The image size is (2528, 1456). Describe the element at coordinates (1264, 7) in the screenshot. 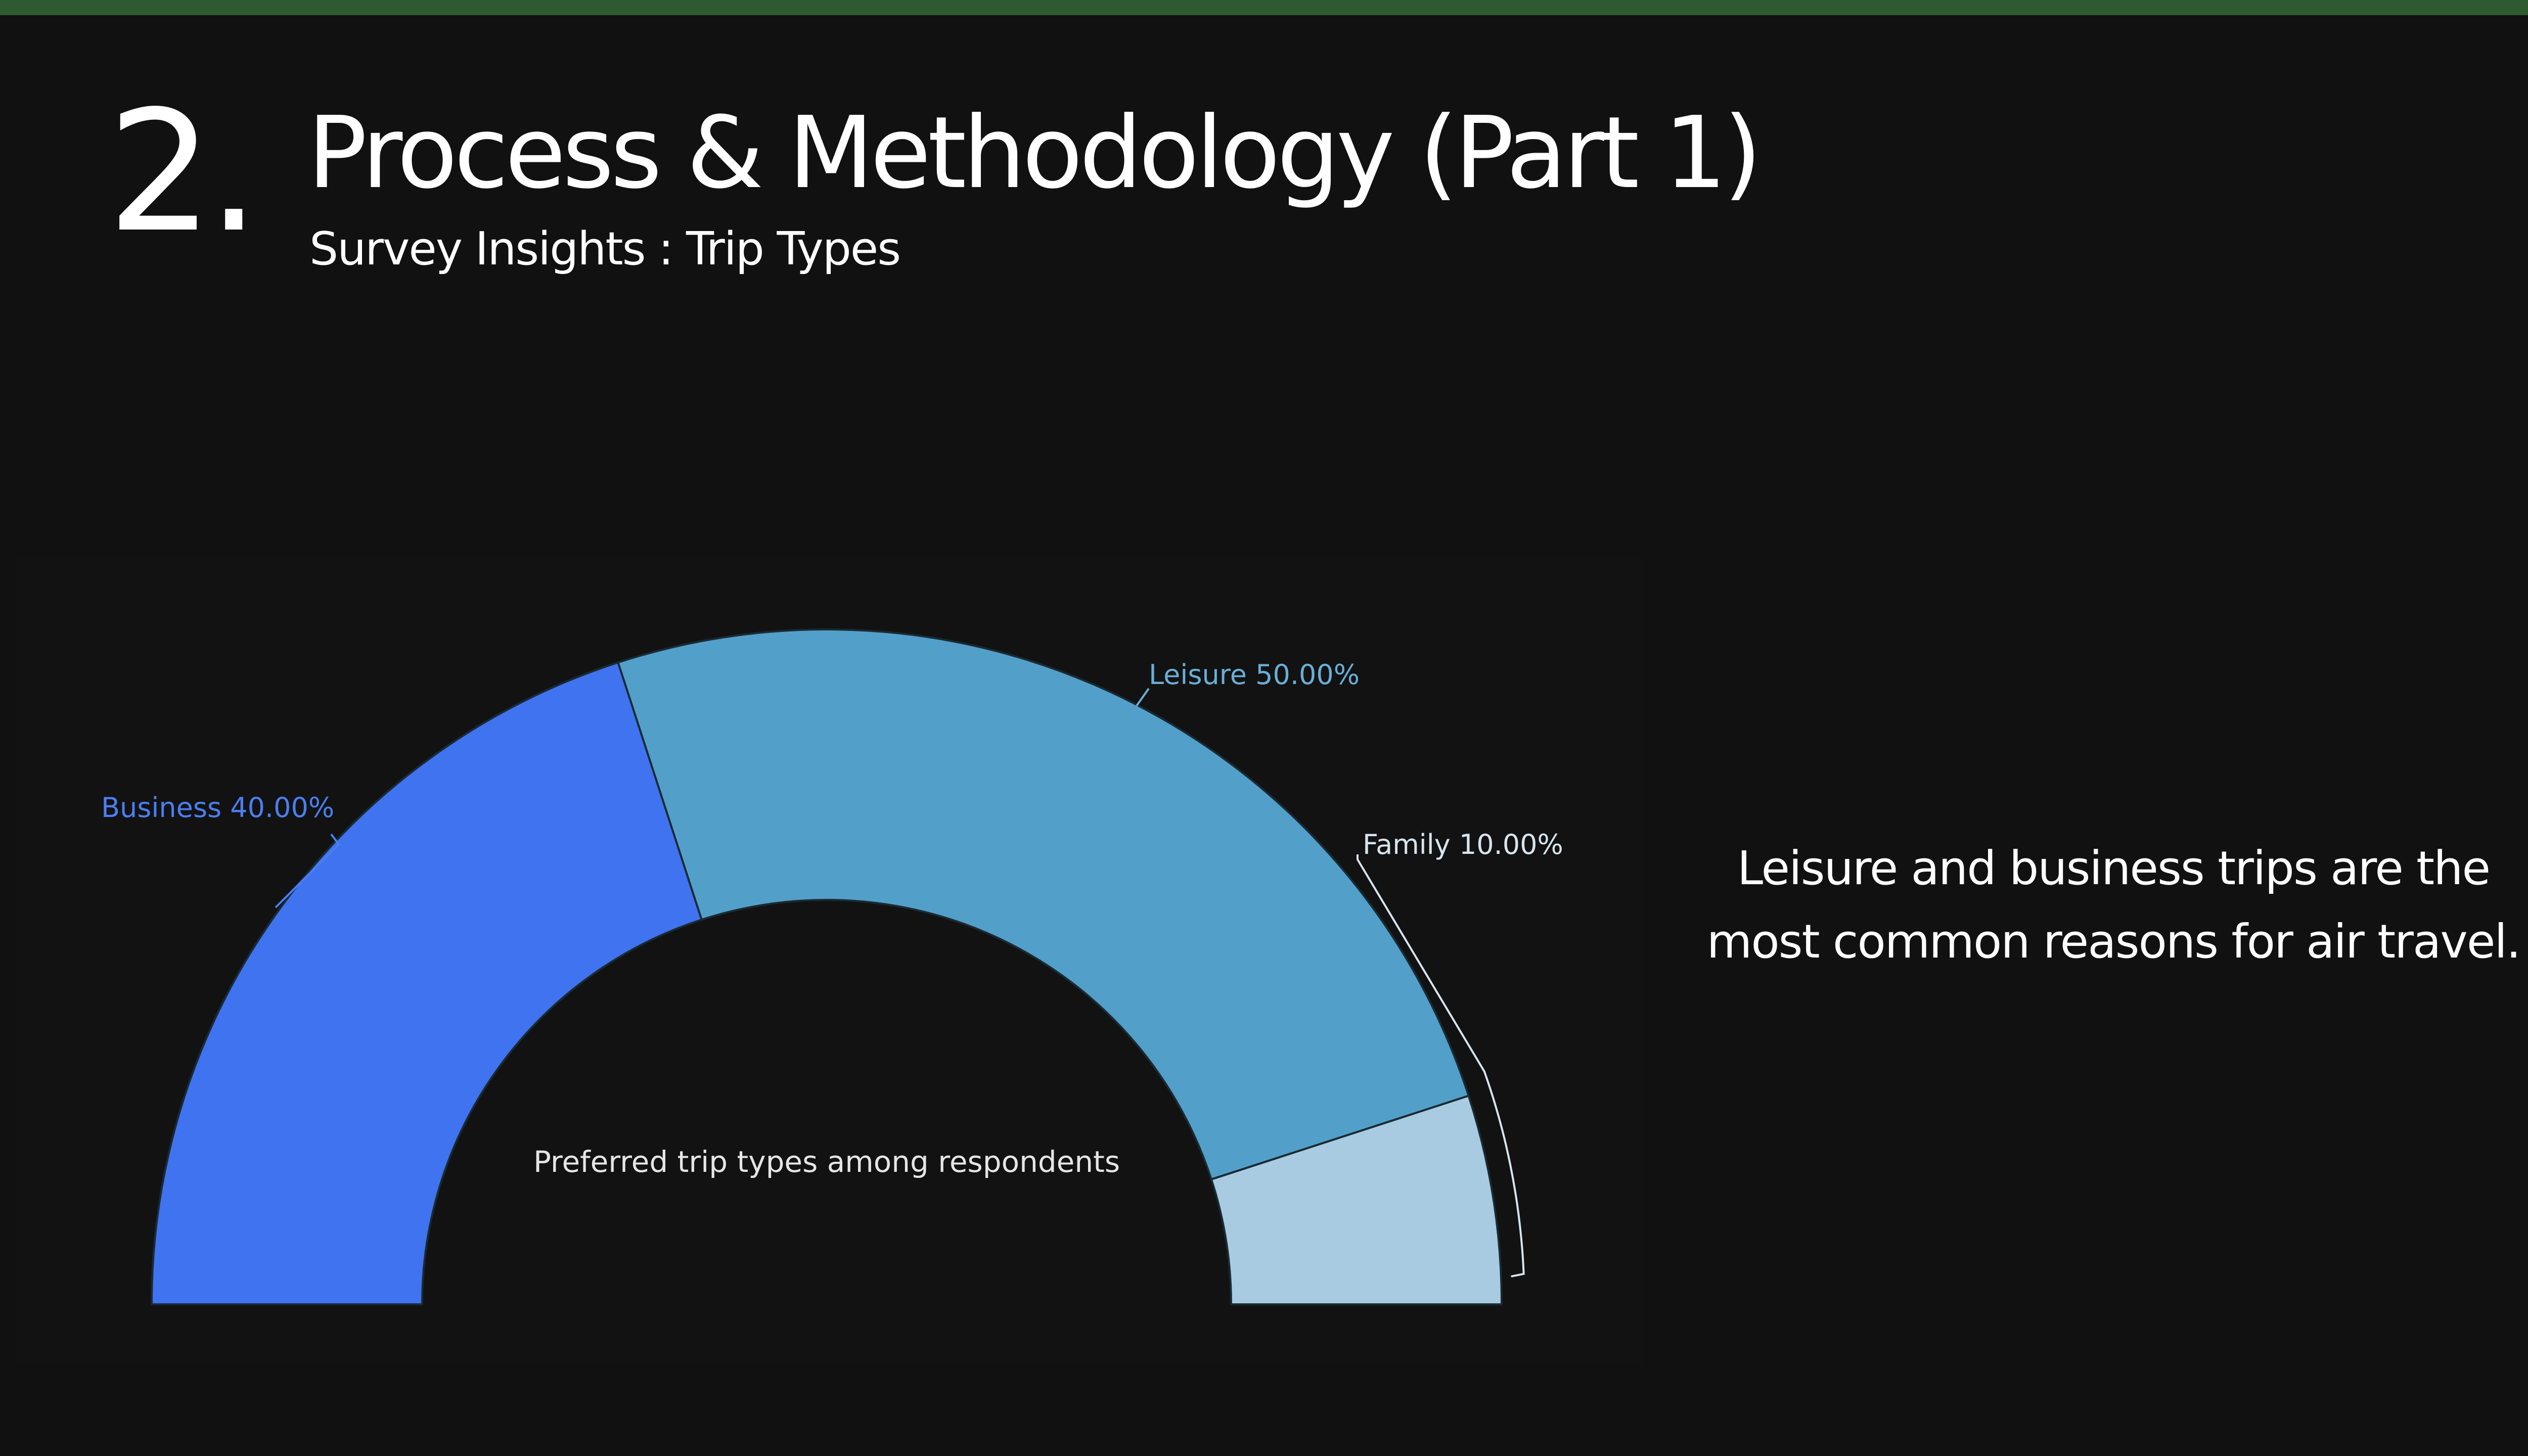

I see `top-accent-bar` at that location.